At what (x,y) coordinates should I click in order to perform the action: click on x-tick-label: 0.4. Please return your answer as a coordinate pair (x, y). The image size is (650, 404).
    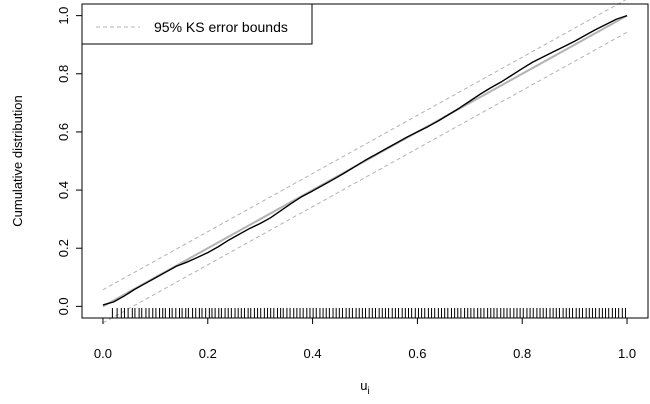
    Looking at the image, I should click on (313, 353).